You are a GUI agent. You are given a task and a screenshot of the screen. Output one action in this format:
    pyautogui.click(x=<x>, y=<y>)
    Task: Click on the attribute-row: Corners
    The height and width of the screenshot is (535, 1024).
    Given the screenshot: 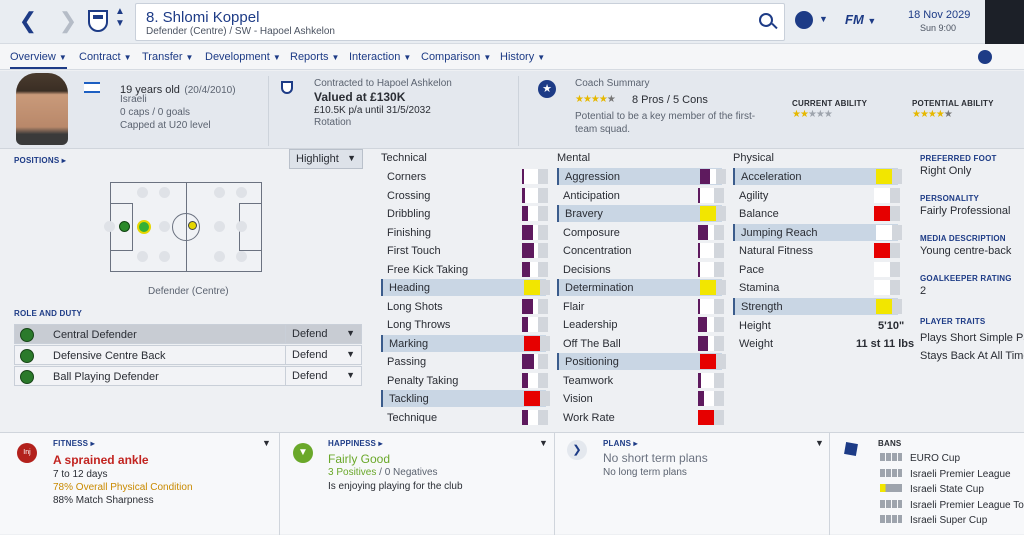 What is the action you would take?
    pyautogui.click(x=464, y=176)
    